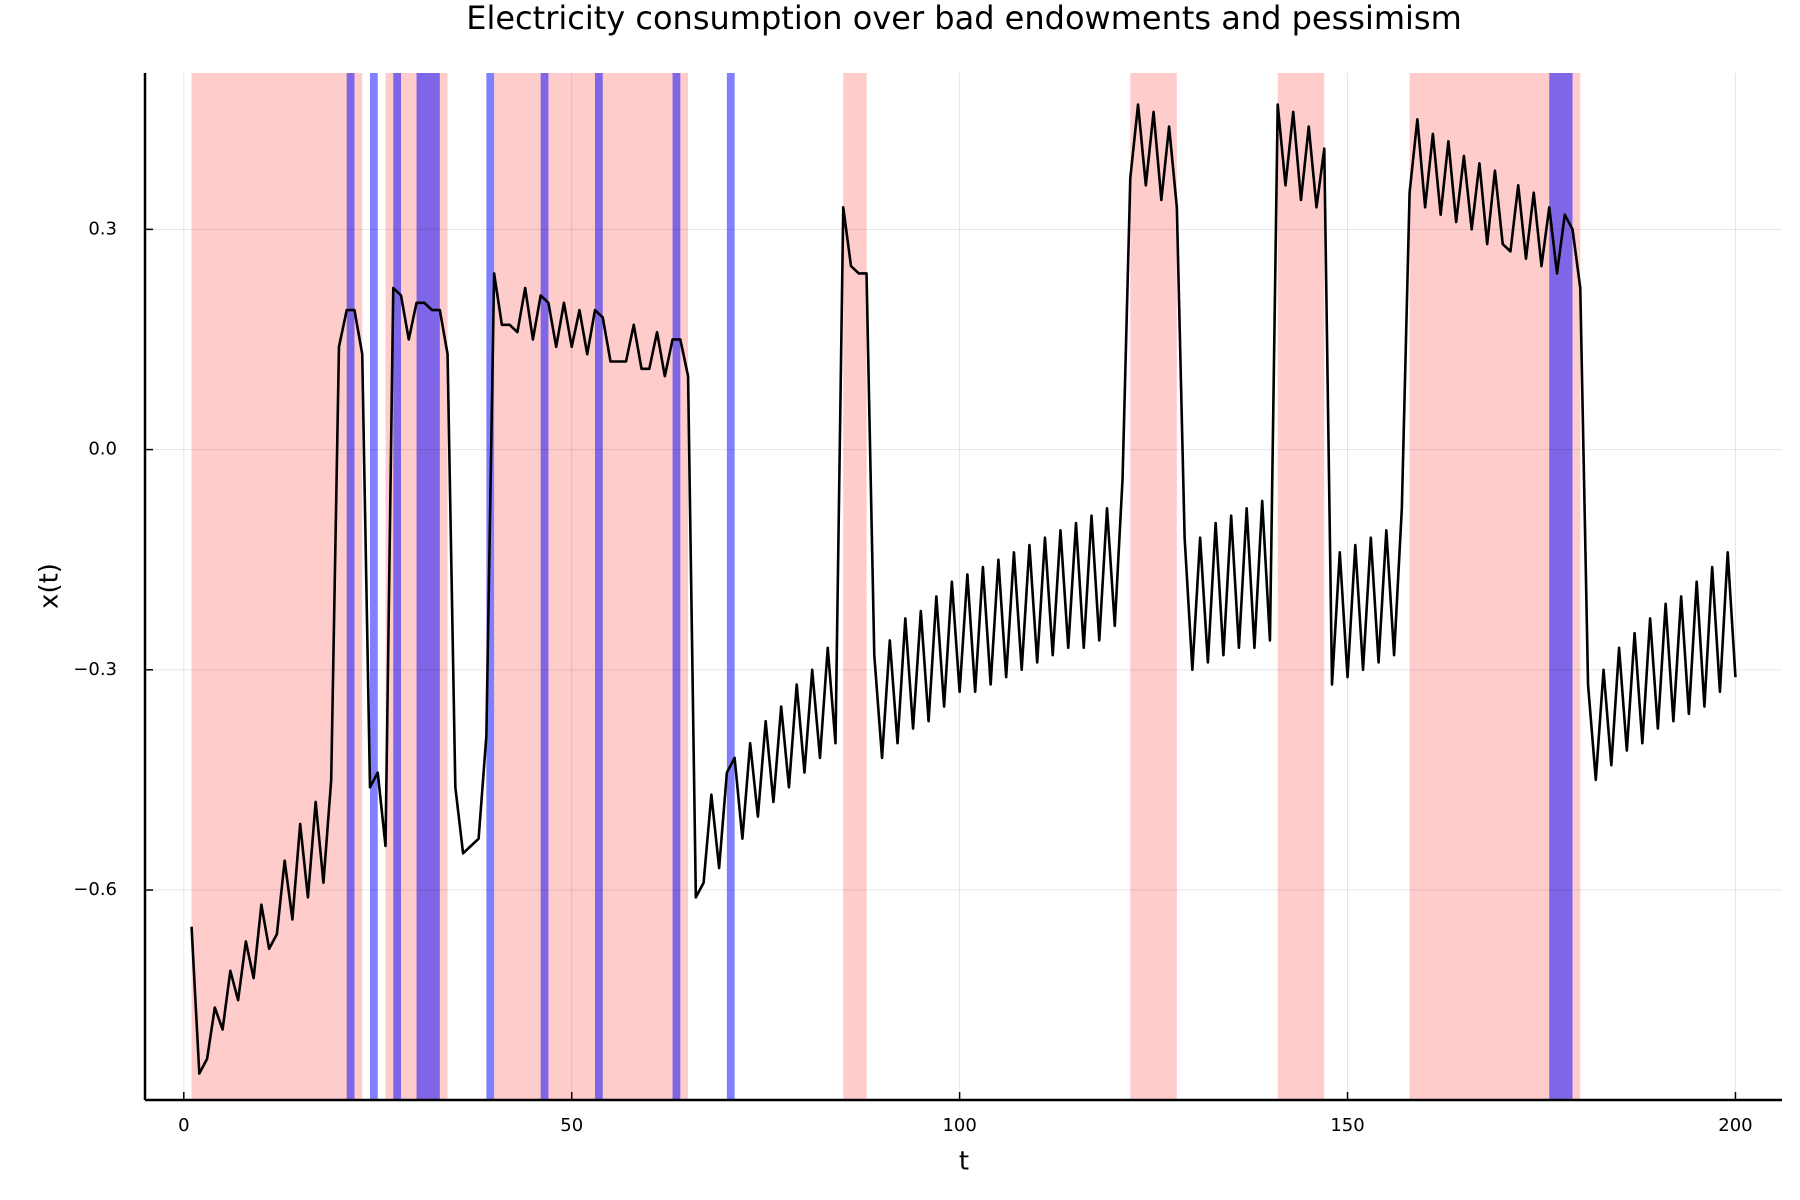 This screenshot has width=1800, height=1200. I want to click on y-tick-label: −0.6, so click(95, 889).